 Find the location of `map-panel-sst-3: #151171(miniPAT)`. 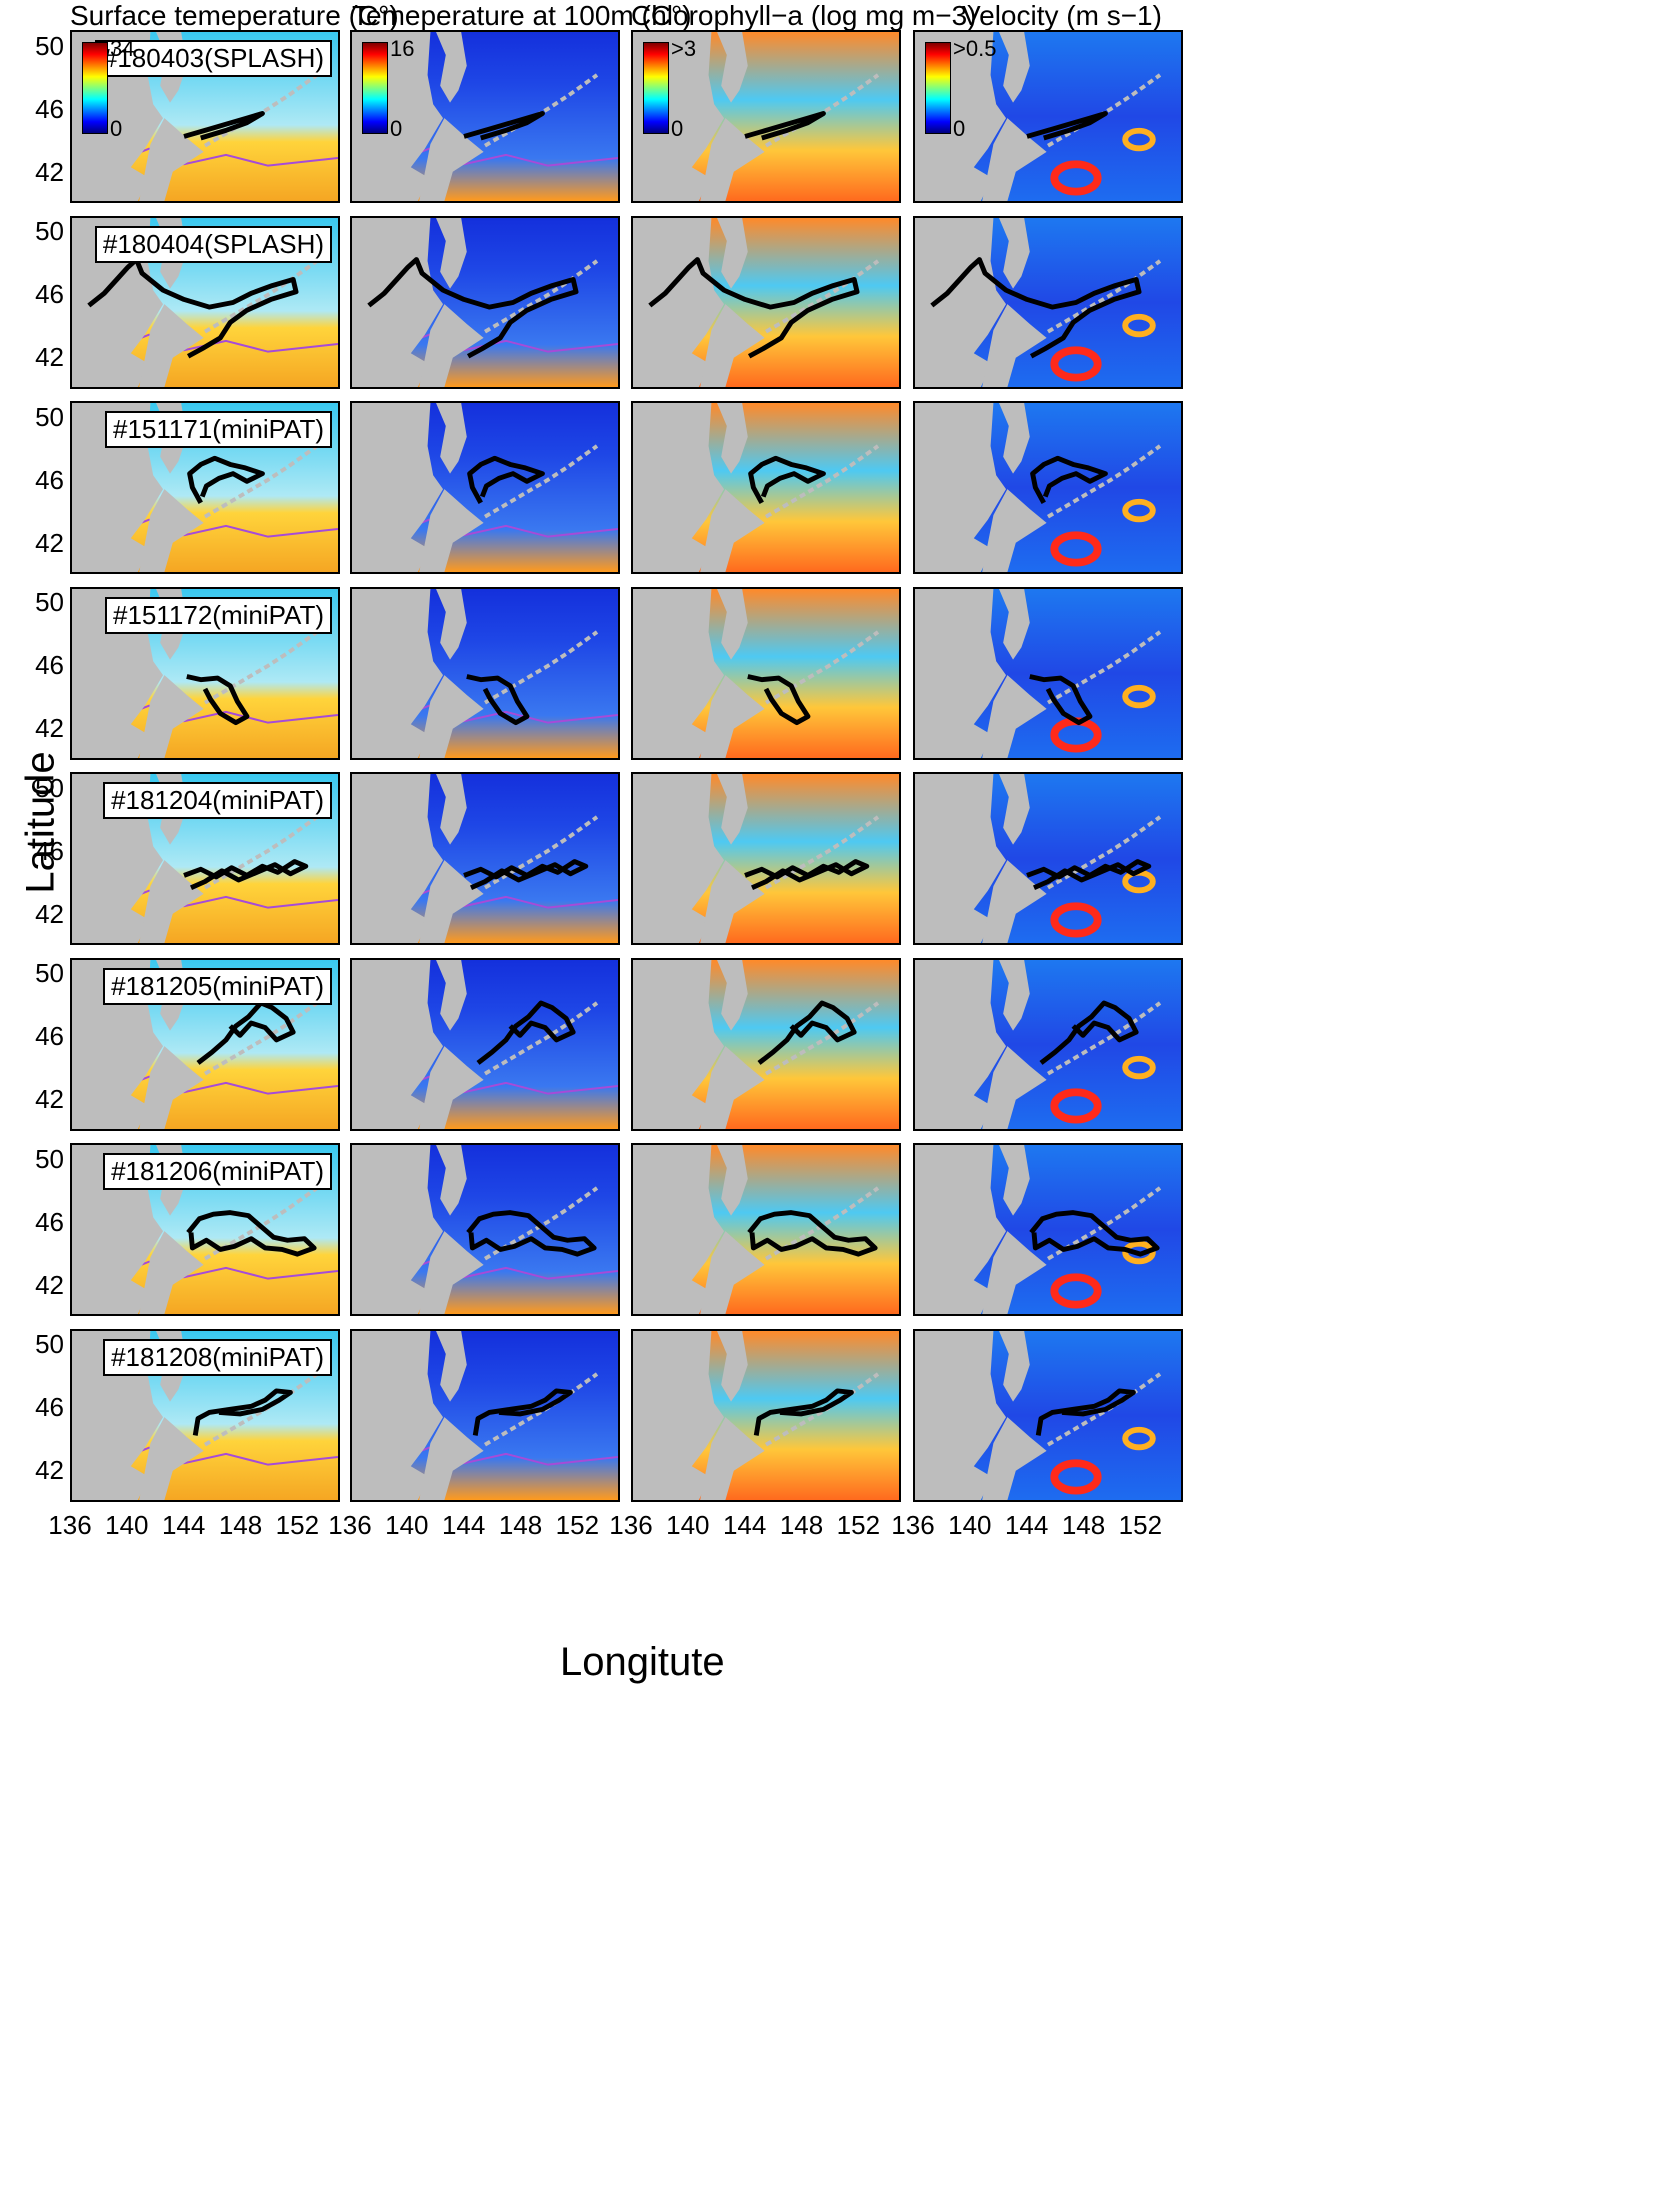

map-panel-sst-3: #151171(miniPAT) is located at coordinates (205, 487).